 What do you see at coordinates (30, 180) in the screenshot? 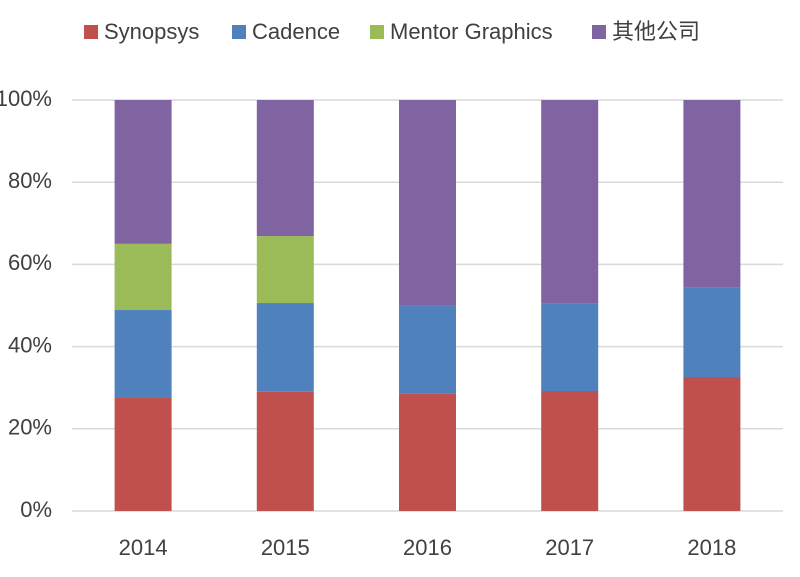
I see `y-tick-label: 80%` at bounding box center [30, 180].